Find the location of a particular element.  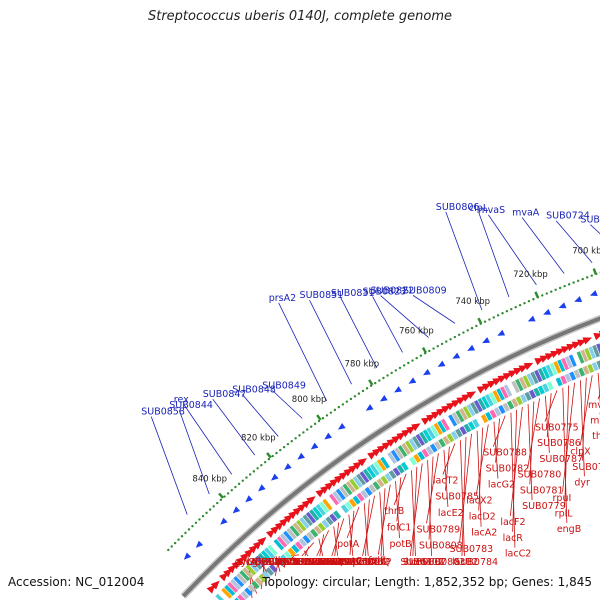

gene-label-red: gyrA is located at coordinates (246, 562).